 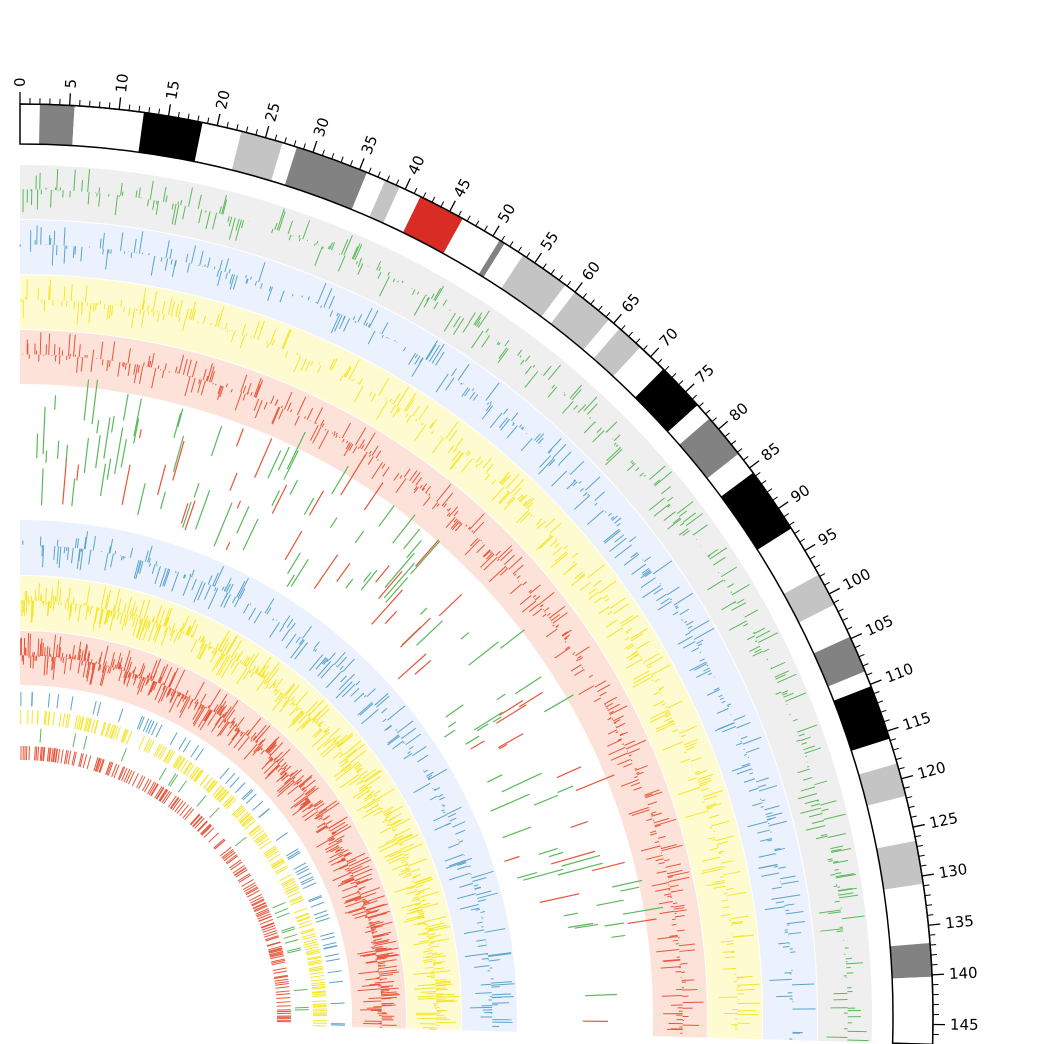 What do you see at coordinates (402, 209) in the screenshot?
I see `band-white` at bounding box center [402, 209].